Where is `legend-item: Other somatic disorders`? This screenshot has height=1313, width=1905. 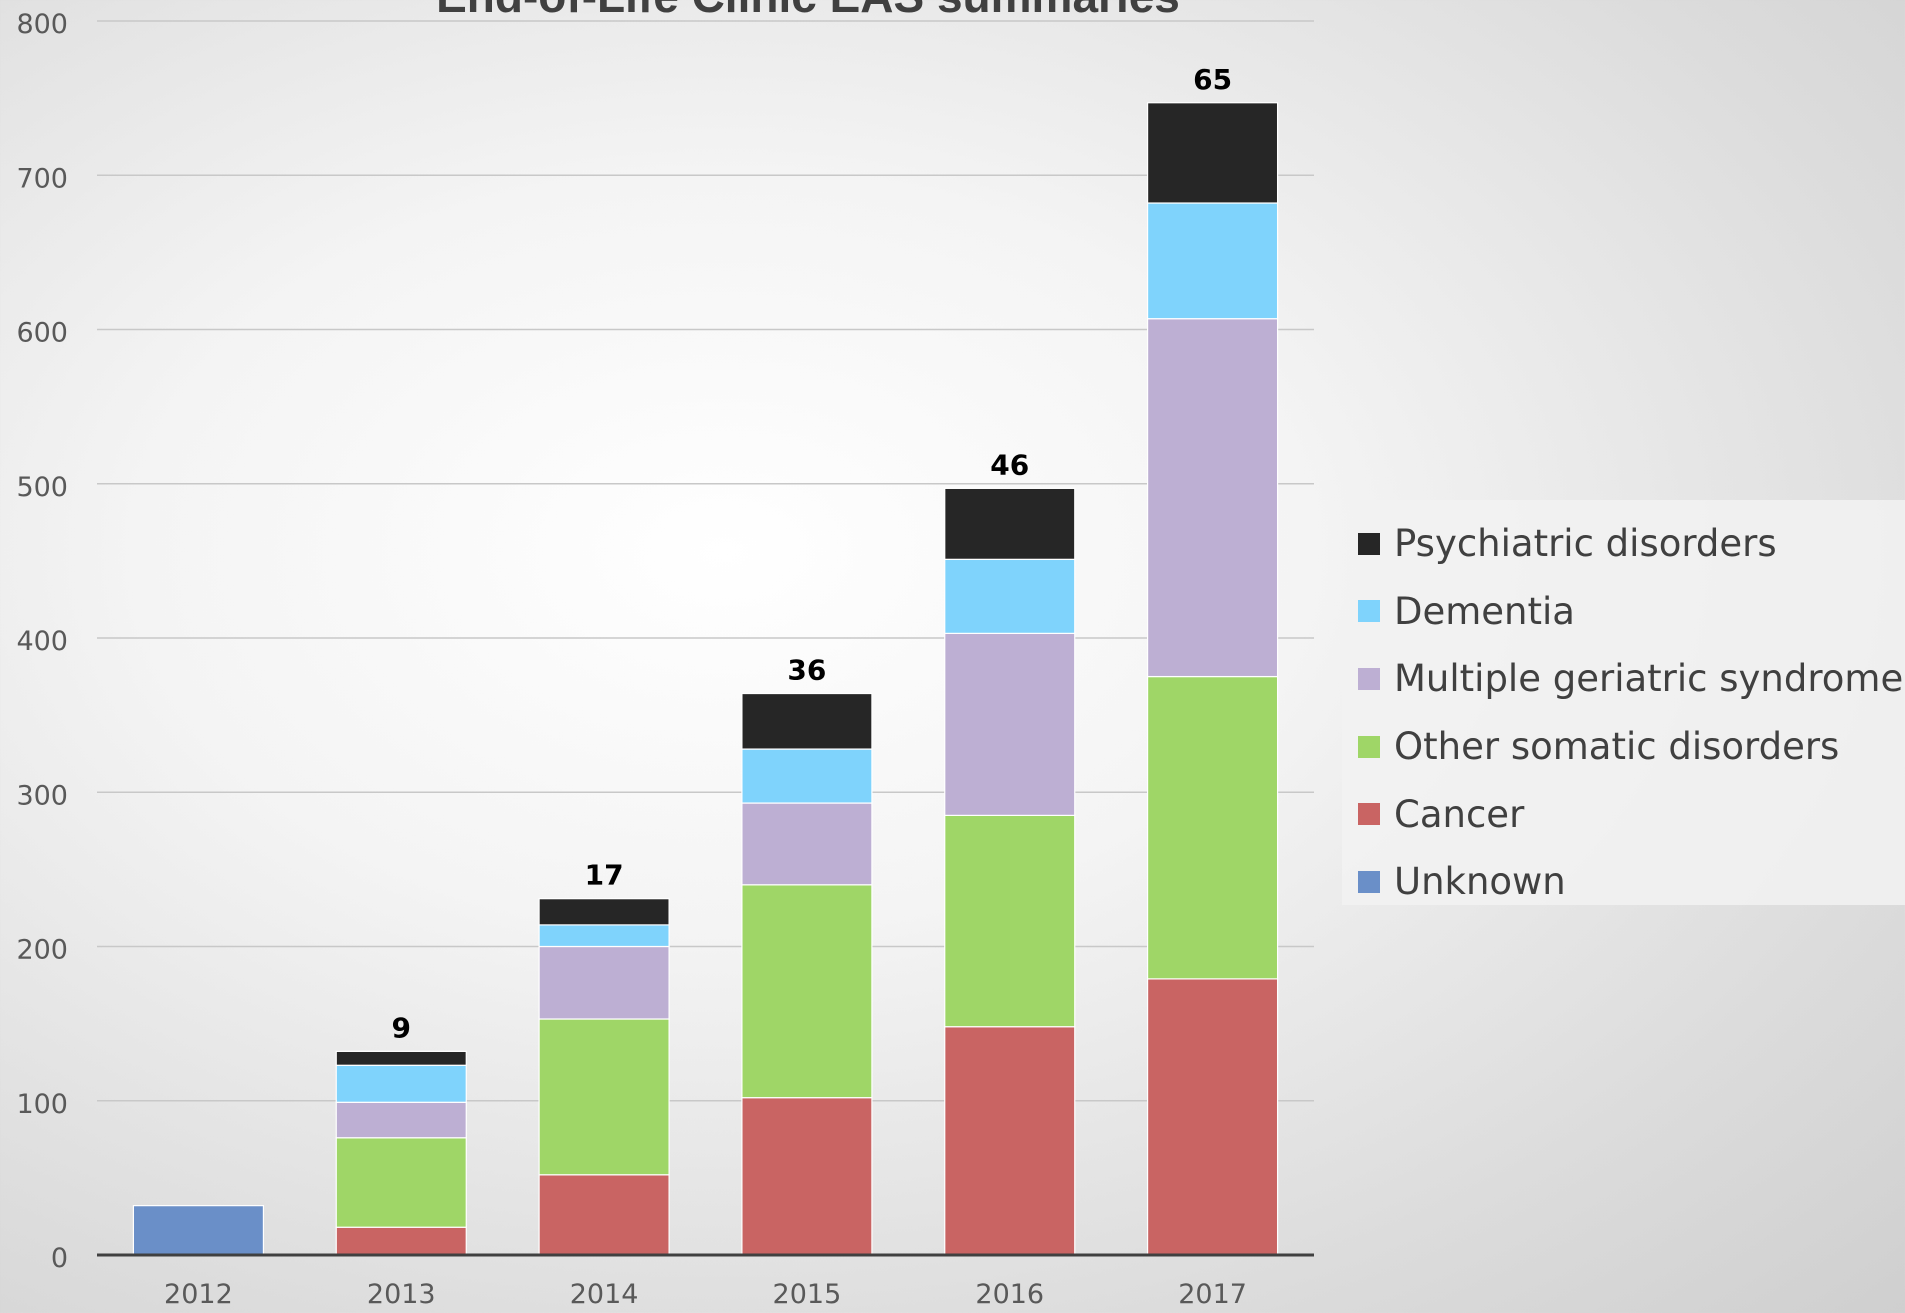 legend-item: Other somatic disorders is located at coordinates (1631, 747).